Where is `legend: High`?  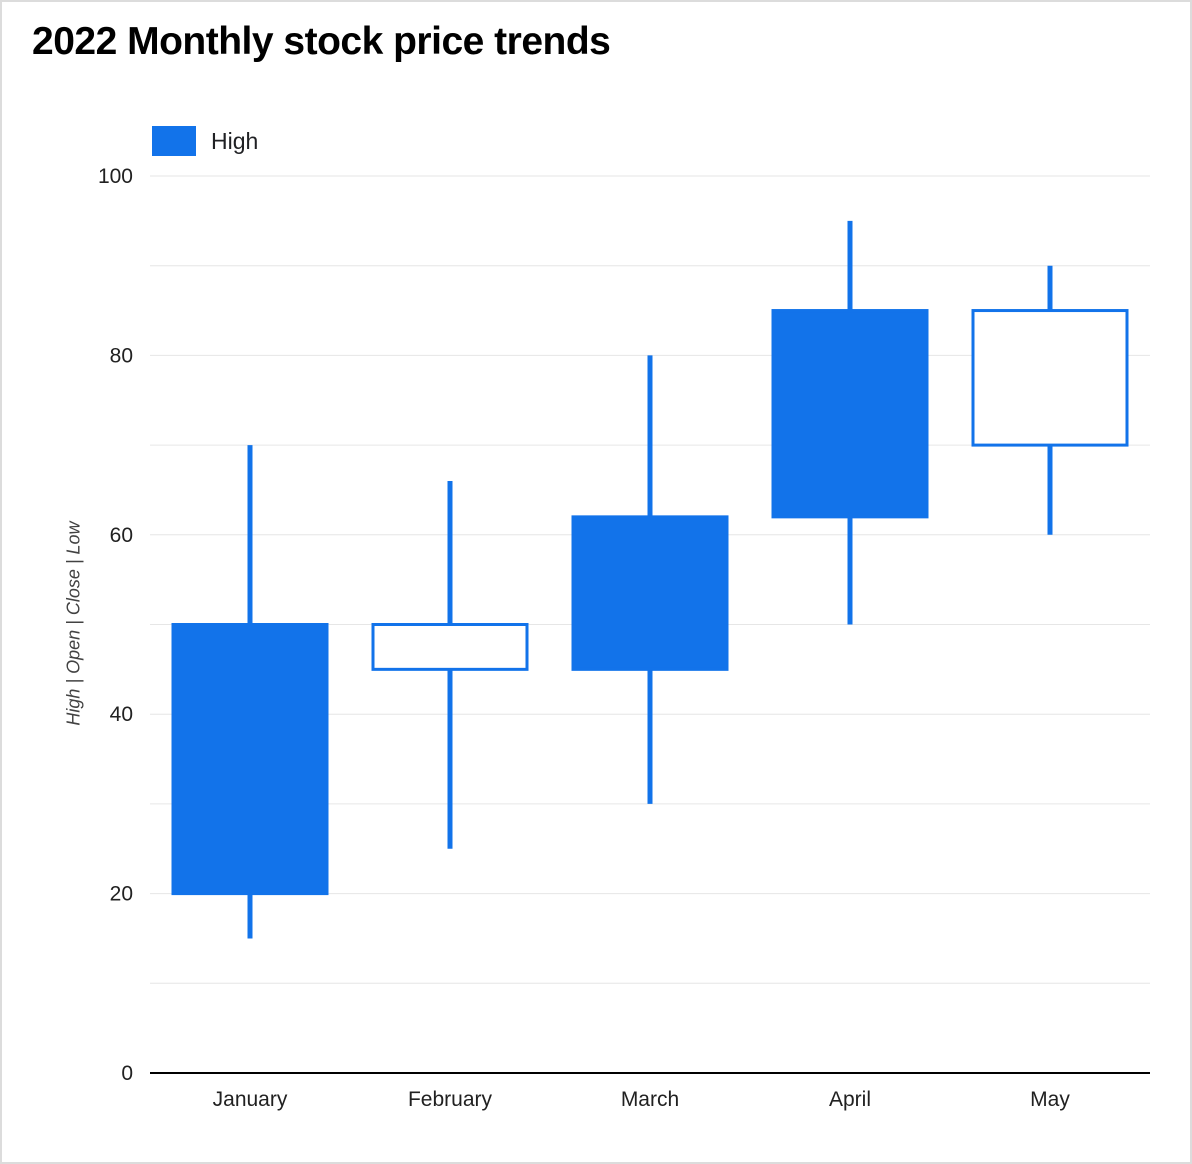
legend: High is located at coordinates (205, 141).